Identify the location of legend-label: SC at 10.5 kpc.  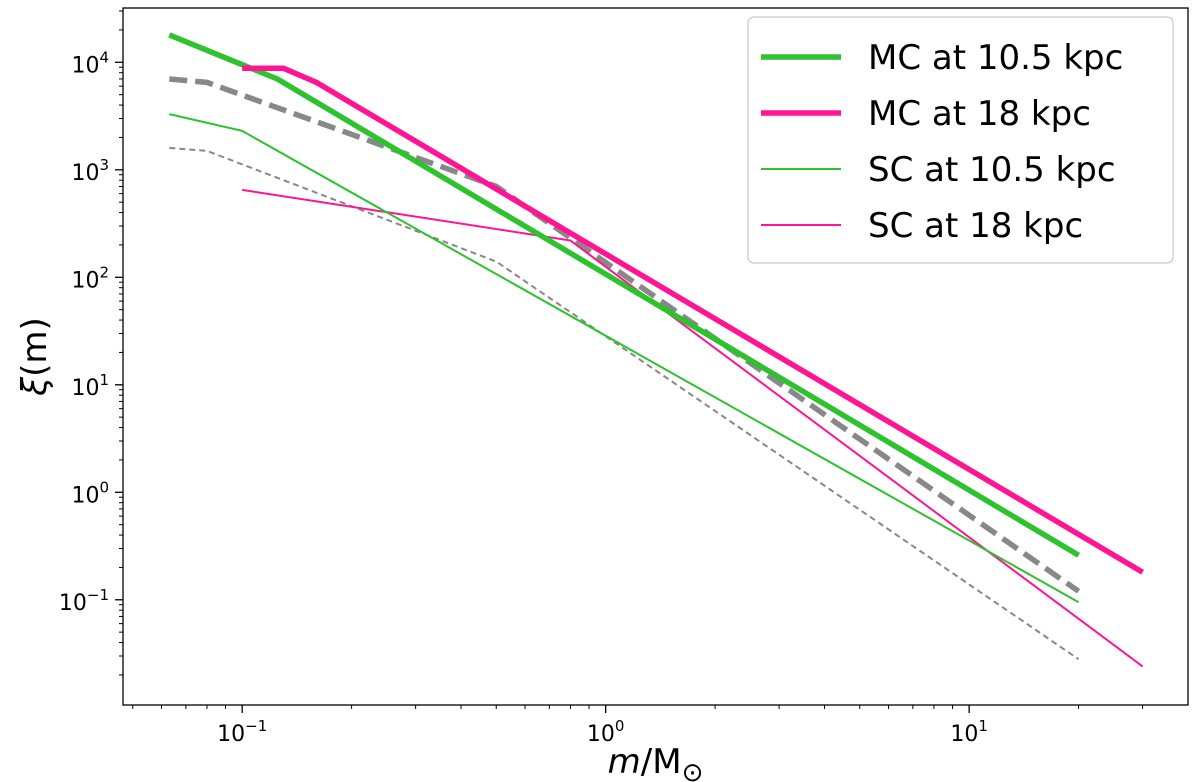
(992, 170).